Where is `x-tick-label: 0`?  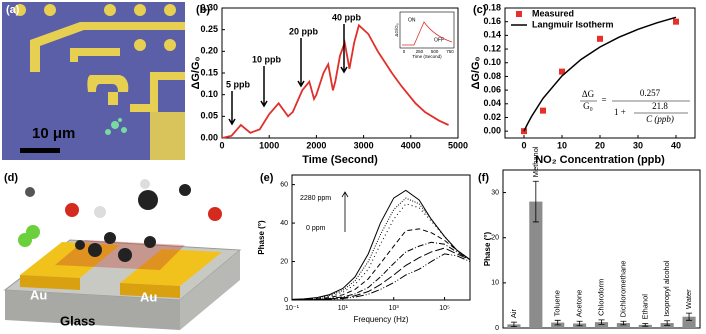
x-tick-label: 0 is located at coordinates (221, 145).